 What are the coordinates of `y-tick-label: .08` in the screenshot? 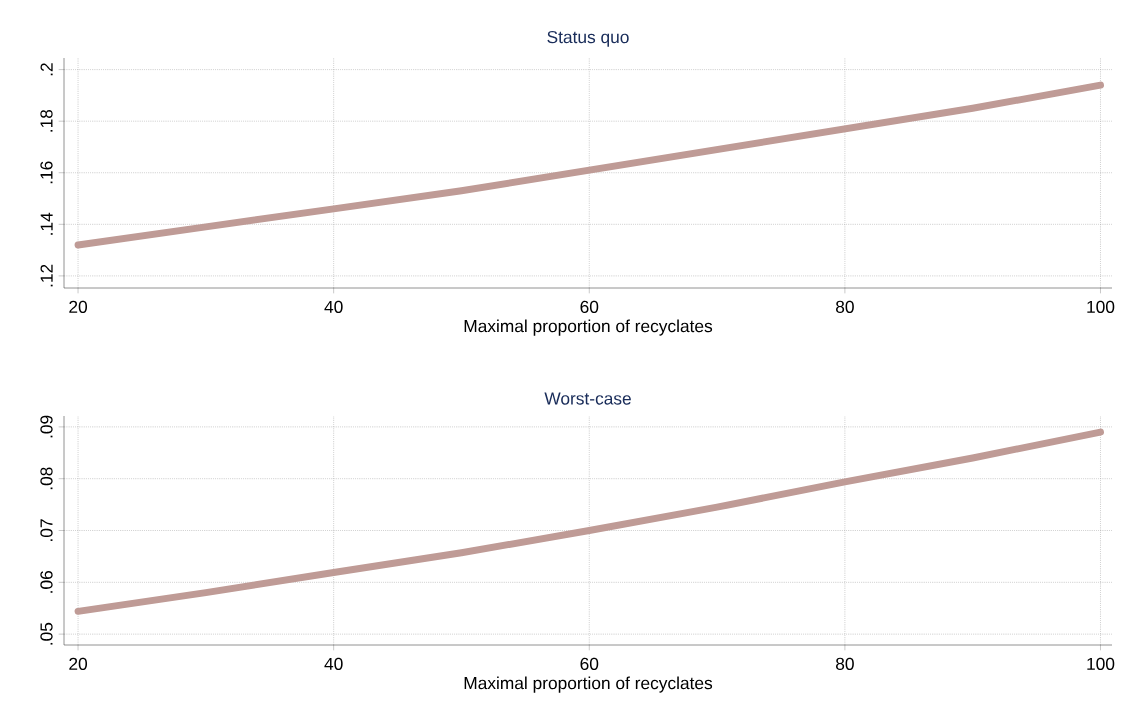 It's located at (46, 478).